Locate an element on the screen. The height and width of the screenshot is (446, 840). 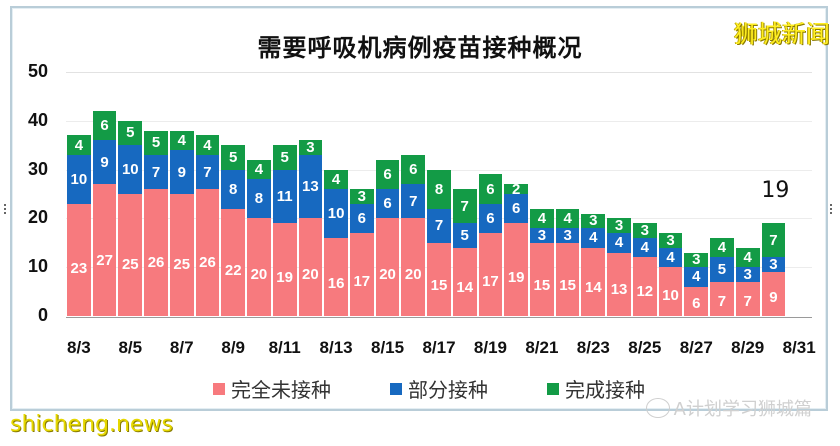
segment-value-label: 20 is located at coordinates (413, 275).